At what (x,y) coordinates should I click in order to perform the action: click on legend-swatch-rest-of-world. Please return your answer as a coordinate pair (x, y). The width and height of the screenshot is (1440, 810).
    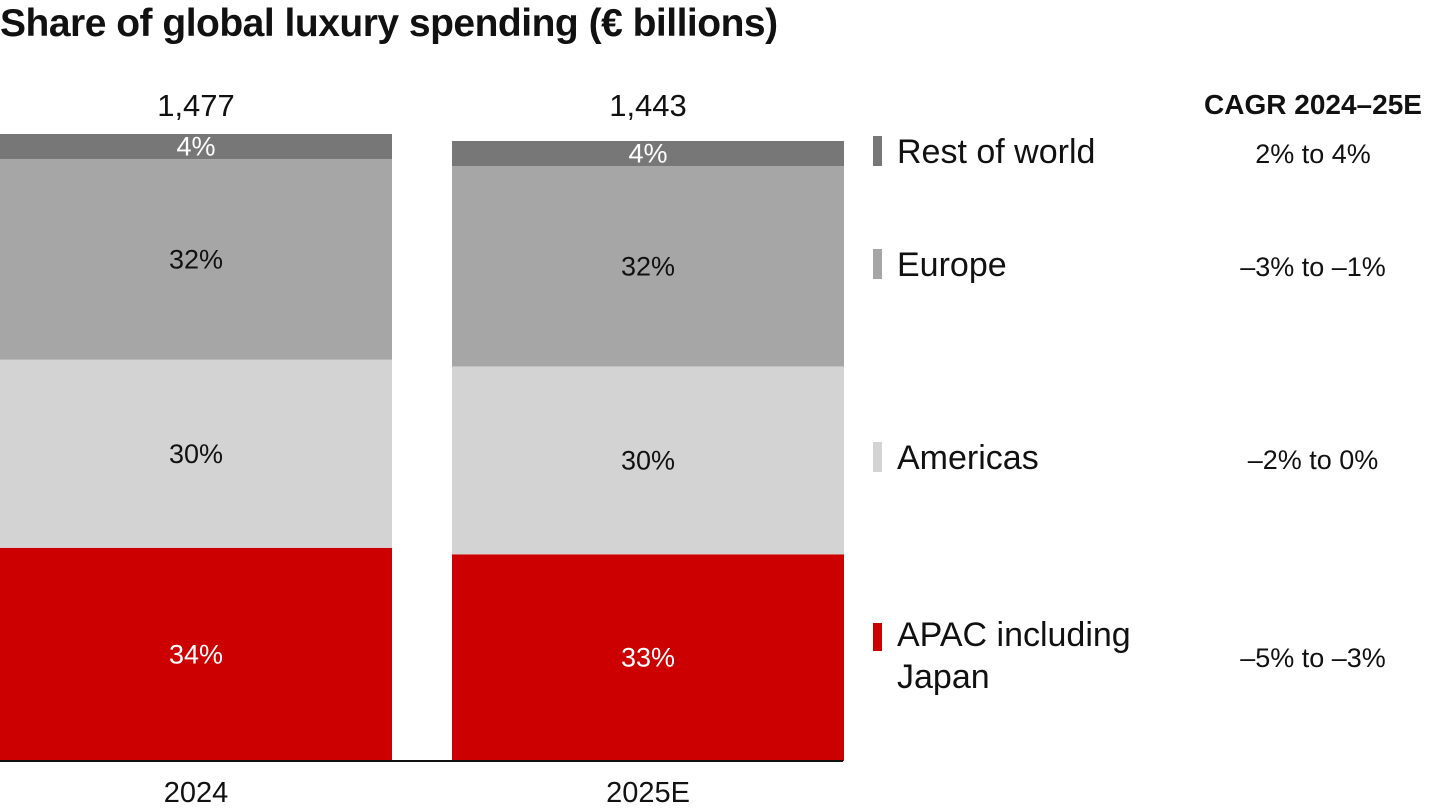
    Looking at the image, I should click on (877, 151).